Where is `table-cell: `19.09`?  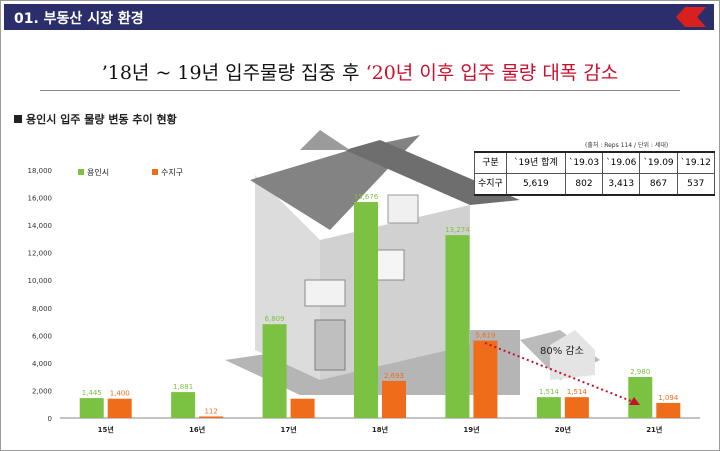
table-cell: `19.09 is located at coordinates (658, 162).